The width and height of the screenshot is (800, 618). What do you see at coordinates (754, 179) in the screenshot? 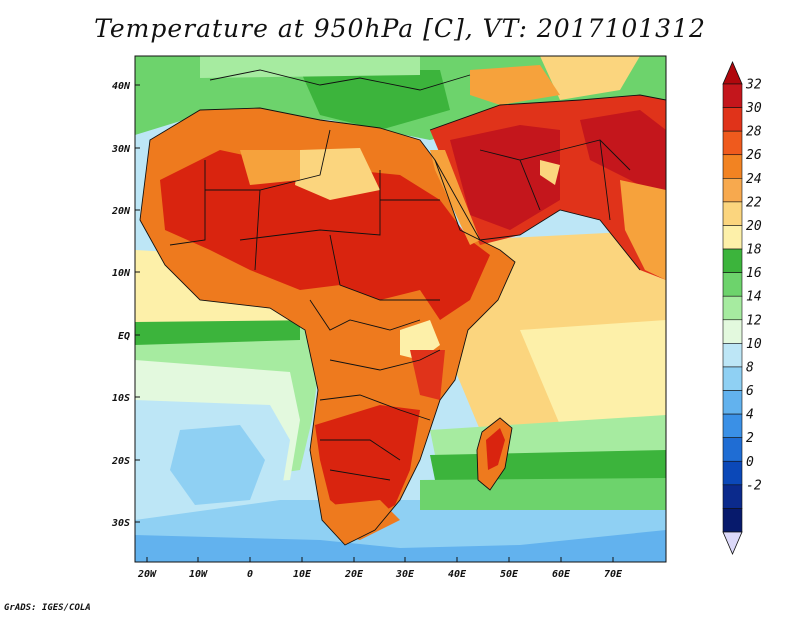
I see `colorbar-label: 24` at bounding box center [754, 179].